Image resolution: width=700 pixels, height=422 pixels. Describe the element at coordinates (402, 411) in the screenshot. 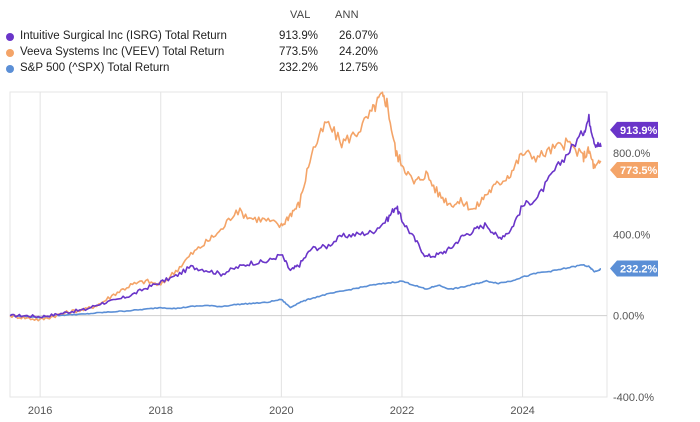

I see `x-tick-label: 2022` at that location.